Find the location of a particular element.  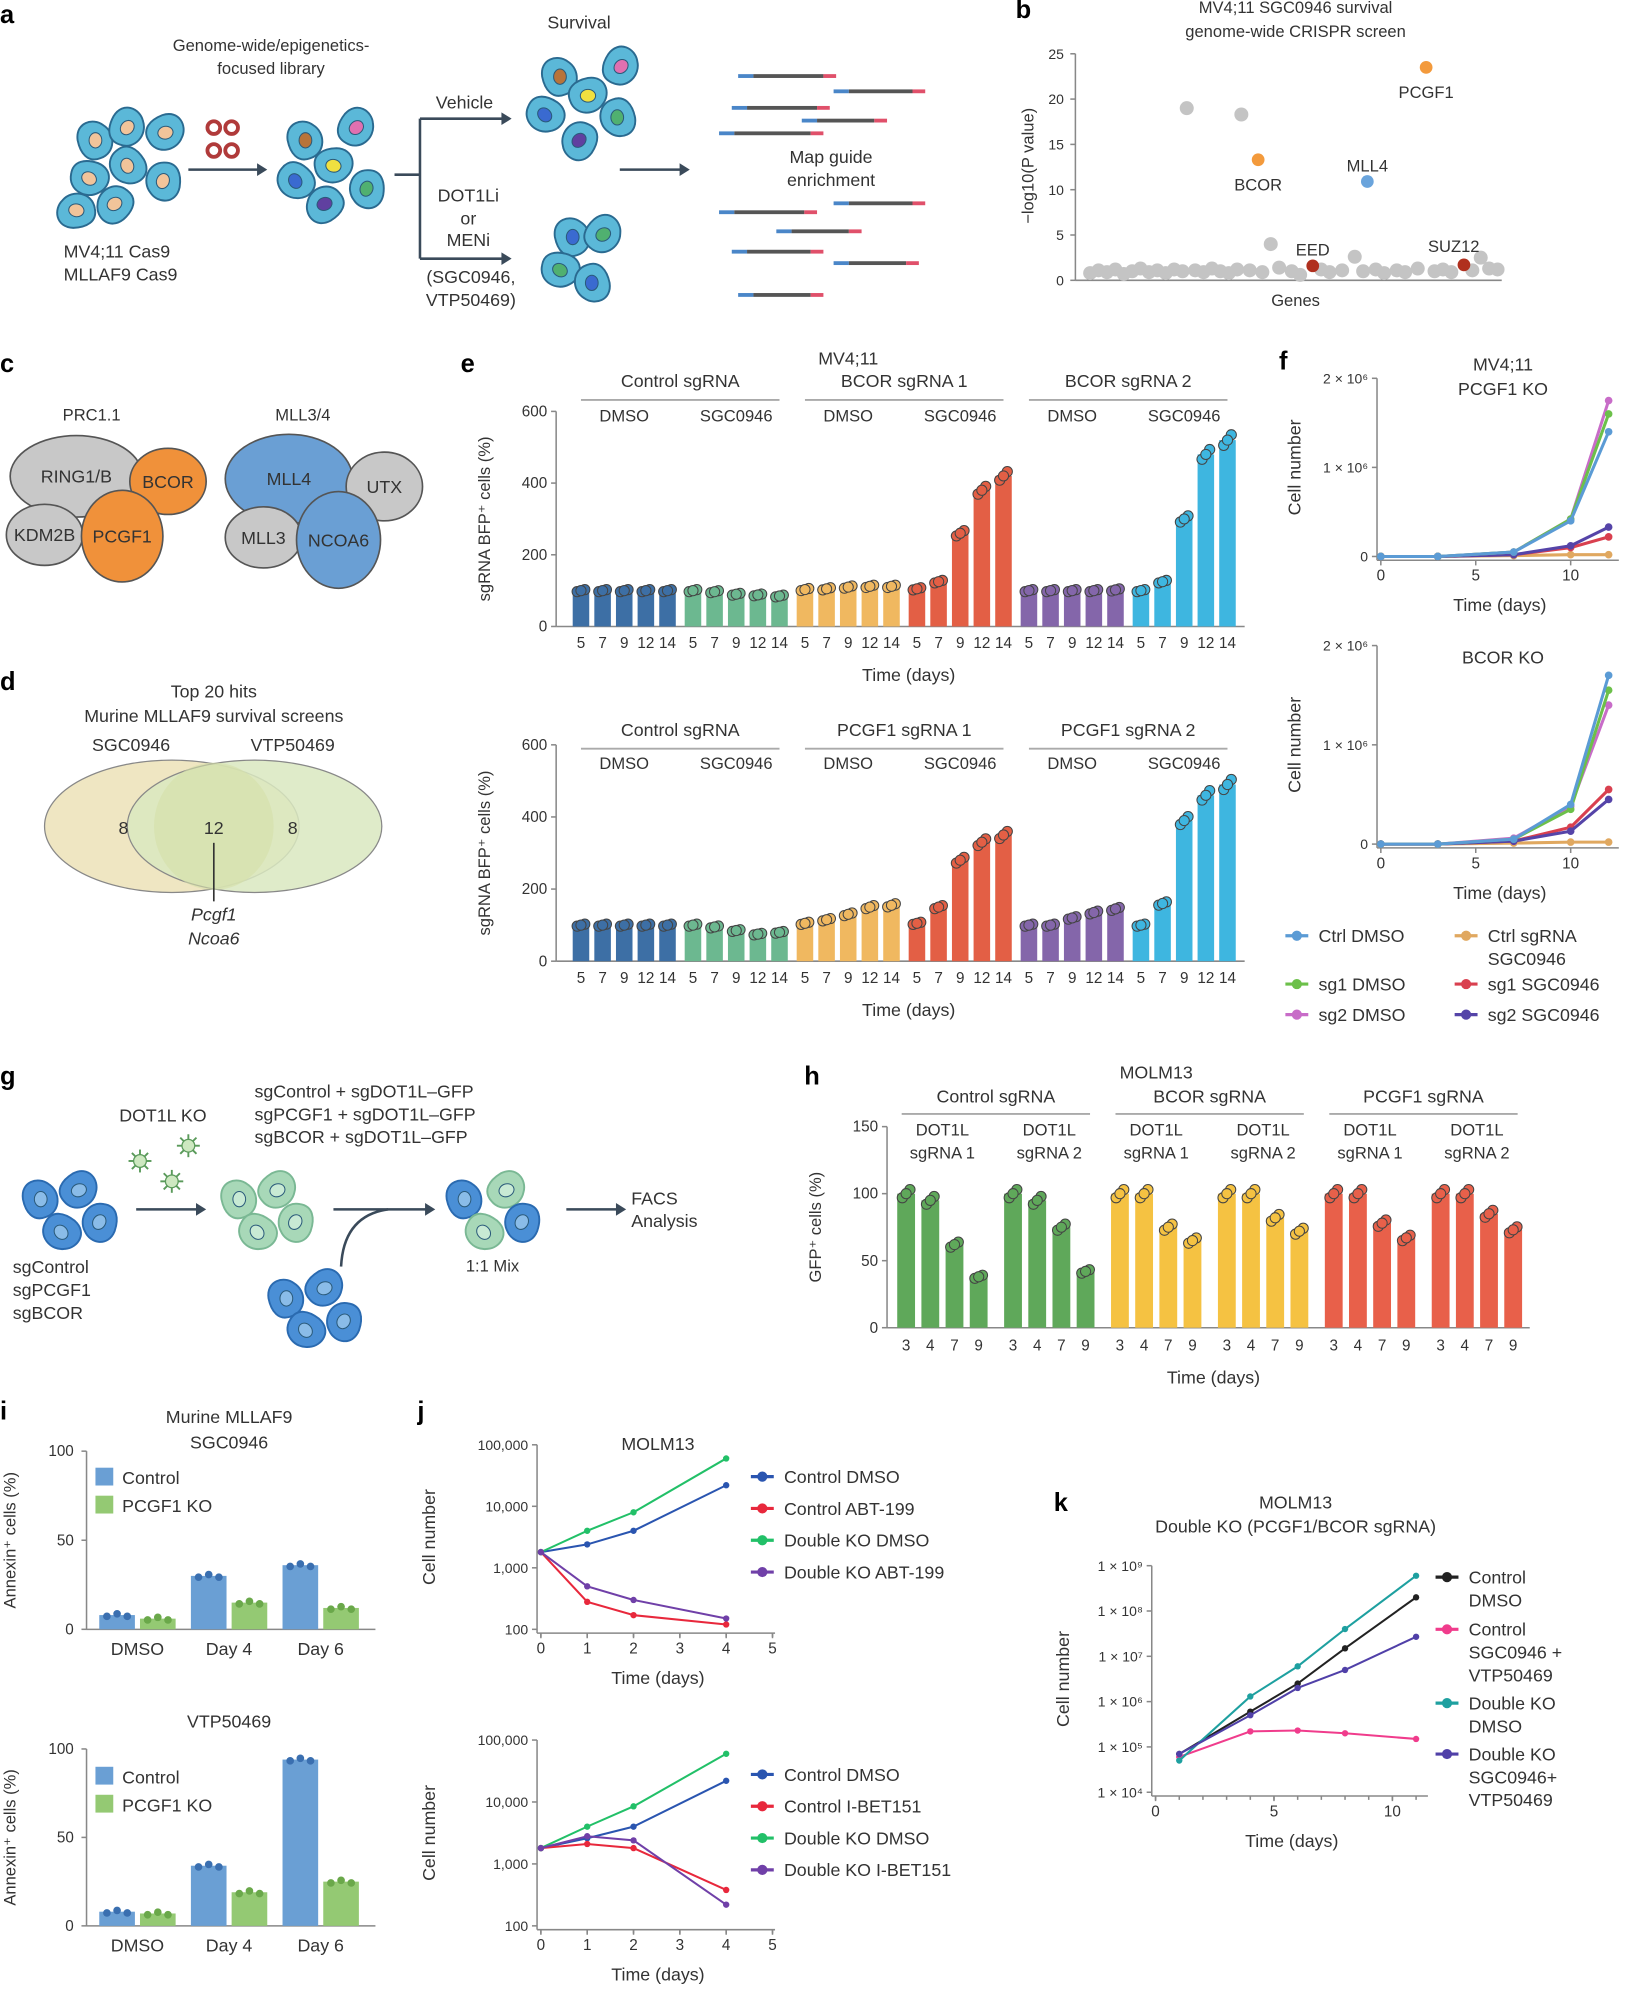

x-tick-label: Day 4 is located at coordinates (229, 1945).